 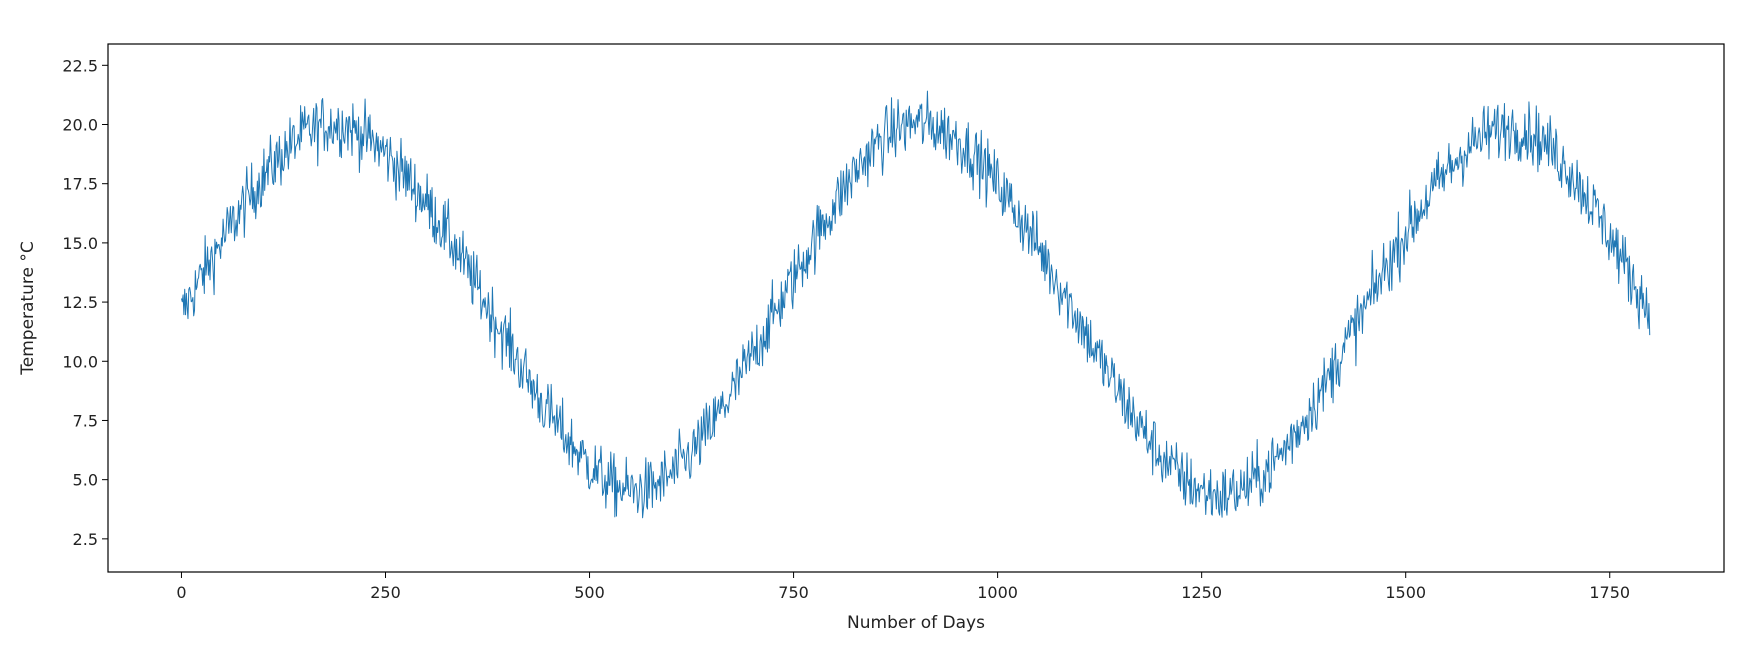 What do you see at coordinates (589, 592) in the screenshot?
I see `x-tick-label: 500` at bounding box center [589, 592].